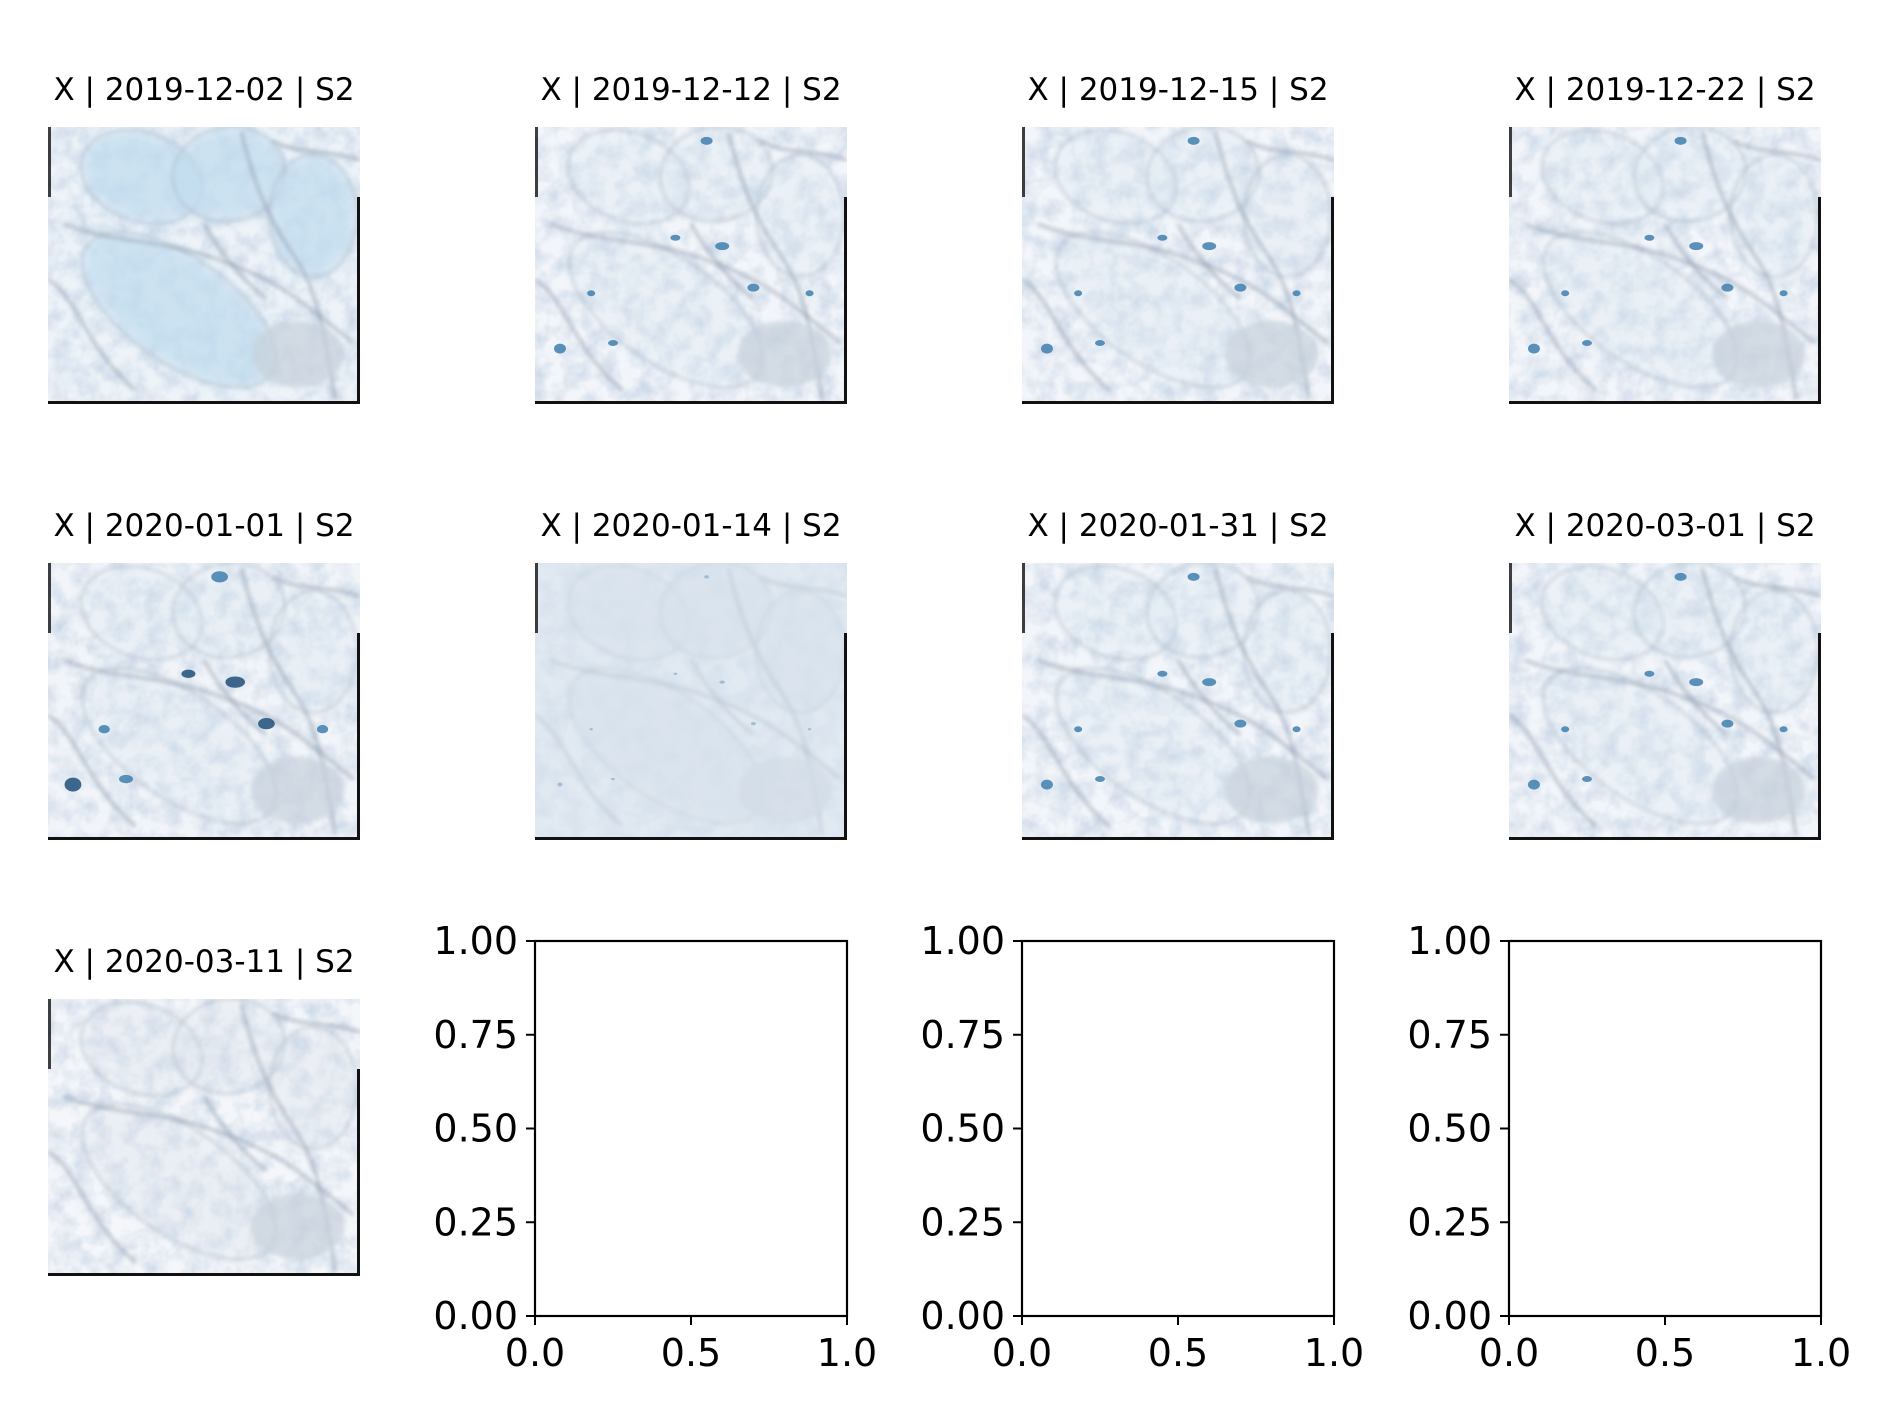  I want to click on panel-title: X | 2019-12-22 | S2, so click(1664, 90).